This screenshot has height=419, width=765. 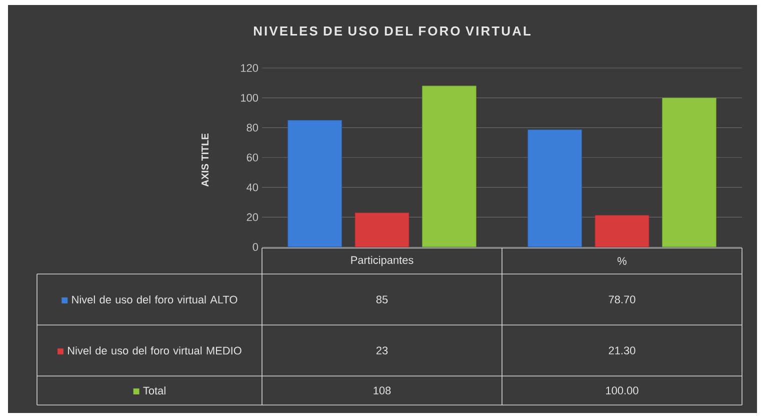 I want to click on data-label: 21.30, so click(x=622, y=350).